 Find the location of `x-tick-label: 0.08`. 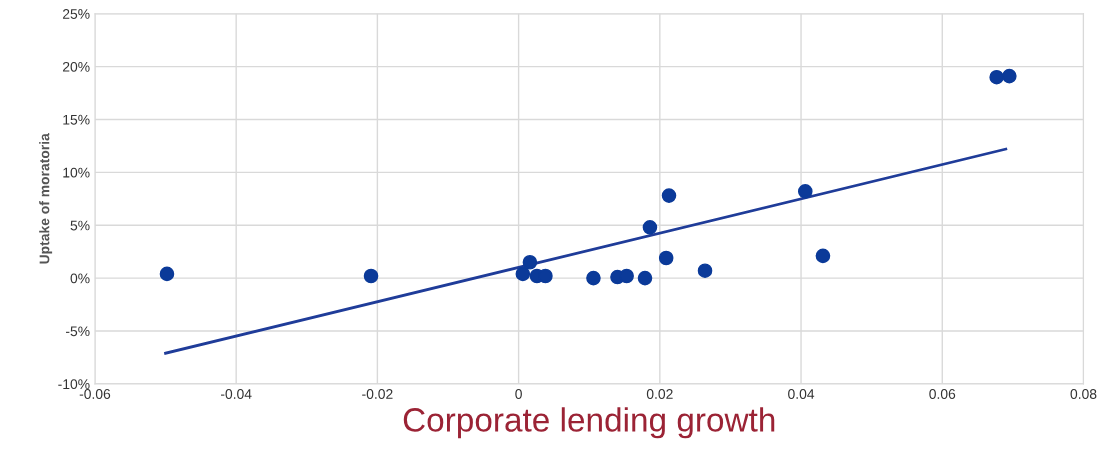

x-tick-label: 0.08 is located at coordinates (1083, 394).